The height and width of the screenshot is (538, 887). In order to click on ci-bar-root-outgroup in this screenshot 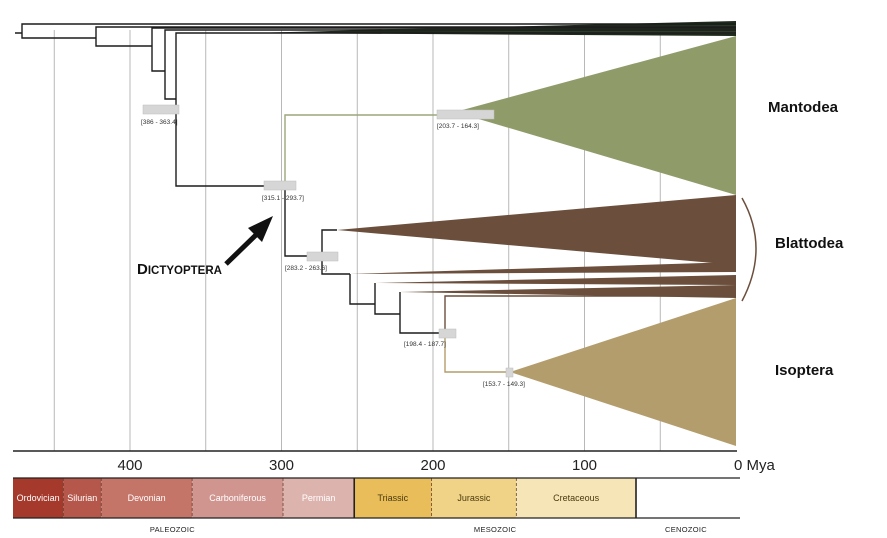, I will do `click(161, 109)`.